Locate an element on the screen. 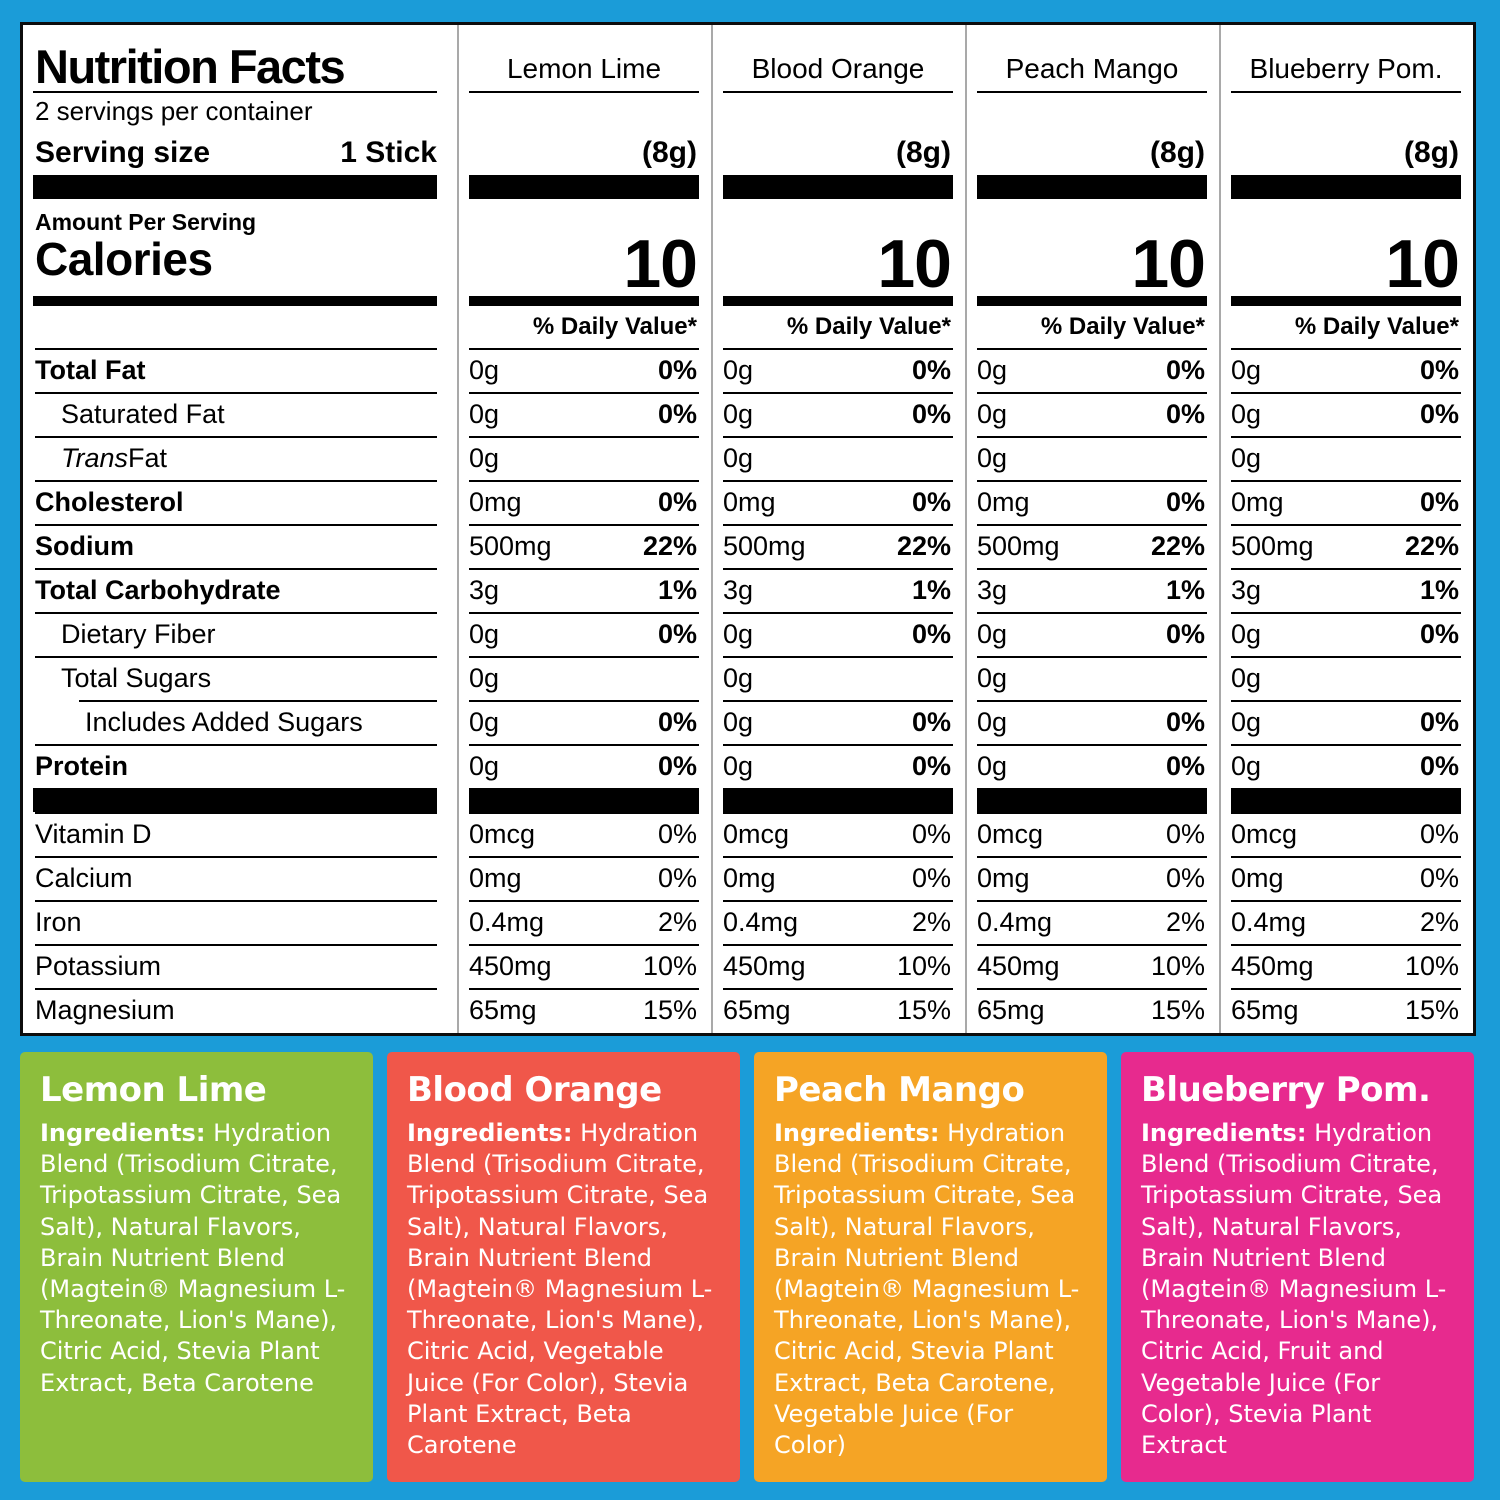 Image resolution: width=1500 pixels, height=1500 pixels. nutrient-label-protein: Protein is located at coordinates (240, 766).